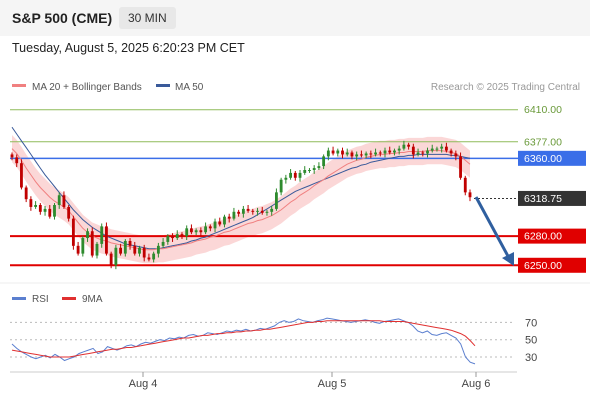 The width and height of the screenshot is (590, 400). I want to click on rsi-line, so click(243, 341).